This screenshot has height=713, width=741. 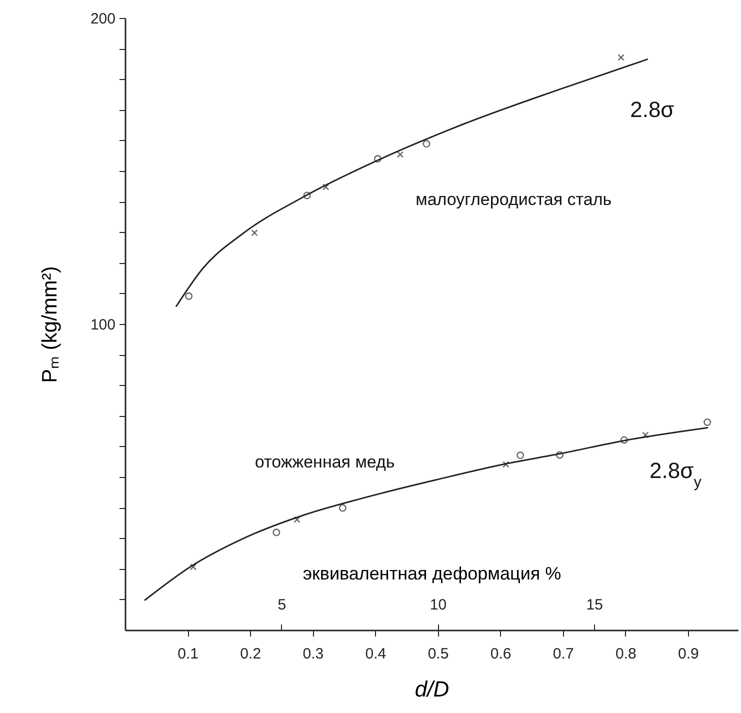 I want to click on annotation: 2.8σ, so click(x=652, y=109).